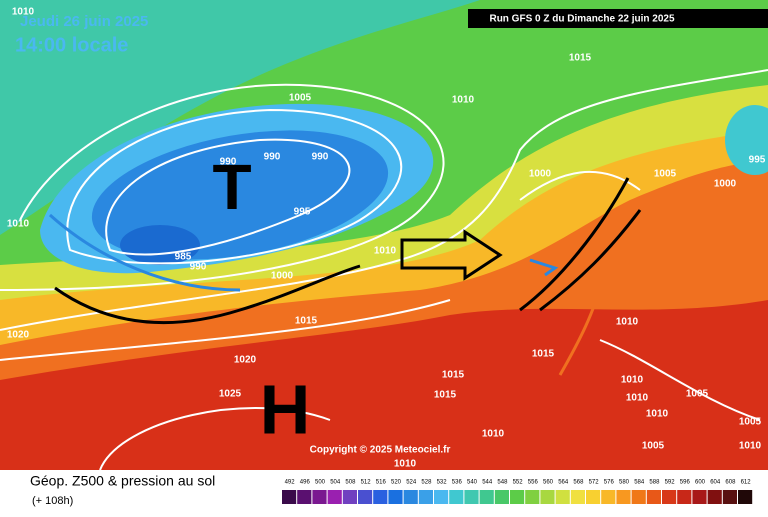 This screenshot has width=768, height=517. Describe the element at coordinates (84, 21) in the screenshot. I see `valid-date: Jeudi 26 juin 2025` at that location.